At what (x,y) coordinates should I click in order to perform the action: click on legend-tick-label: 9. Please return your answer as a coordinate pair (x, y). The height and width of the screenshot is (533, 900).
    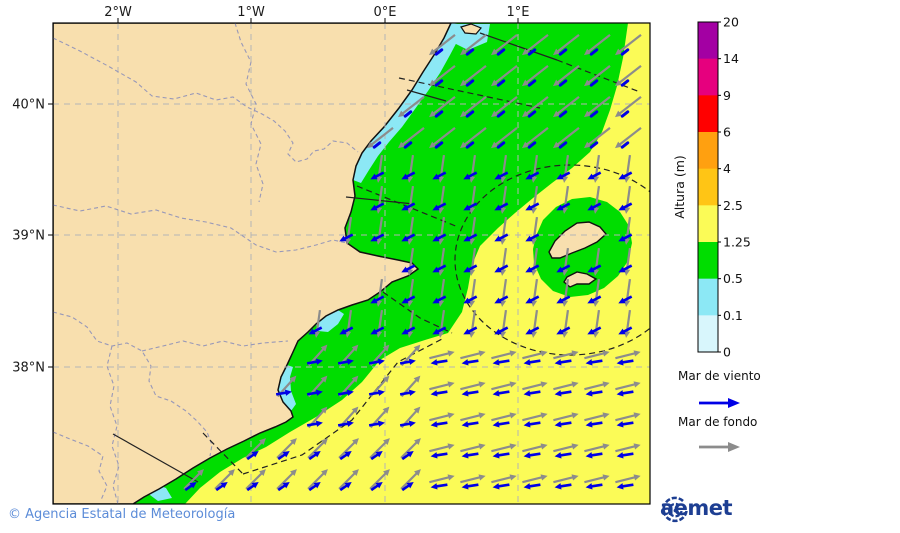
    Looking at the image, I should click on (727, 95).